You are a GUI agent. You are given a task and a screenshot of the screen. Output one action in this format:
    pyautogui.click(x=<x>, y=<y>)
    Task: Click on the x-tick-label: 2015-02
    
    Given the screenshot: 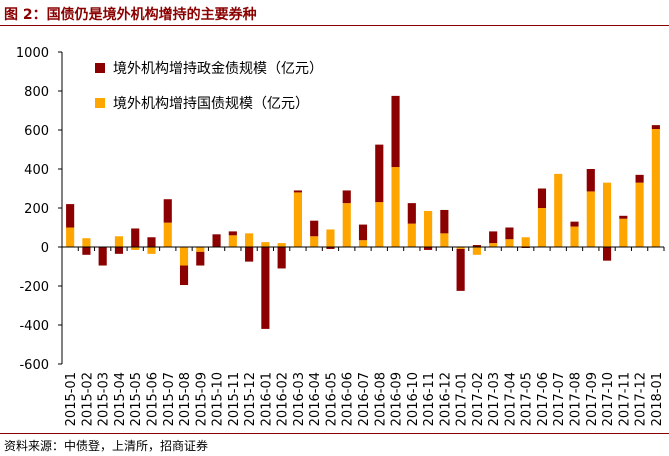 What is the action you would take?
    pyautogui.click(x=87, y=399)
    